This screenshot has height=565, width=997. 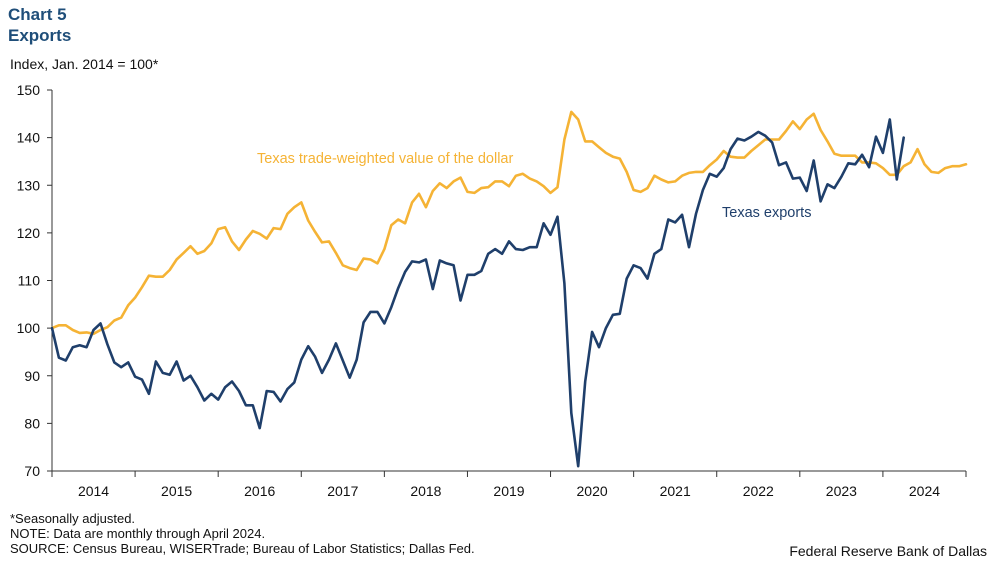 I want to click on exports-series-label: Texas exports, so click(x=766, y=213).